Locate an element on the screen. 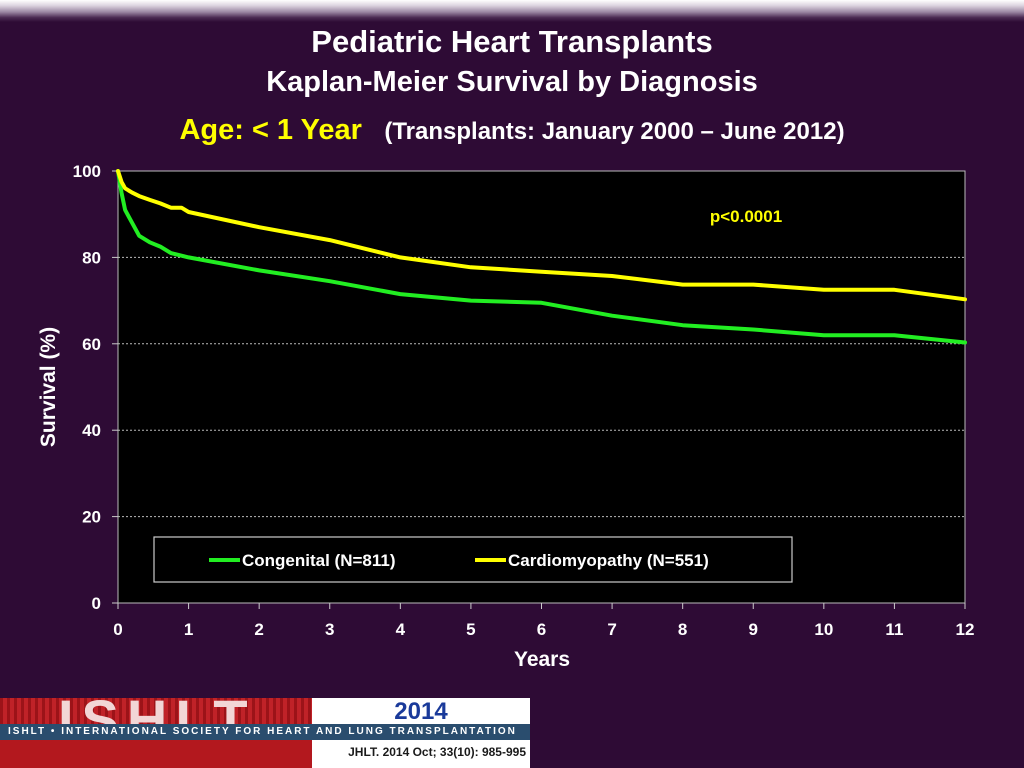  logo-stripes is located at coordinates (156, 711).